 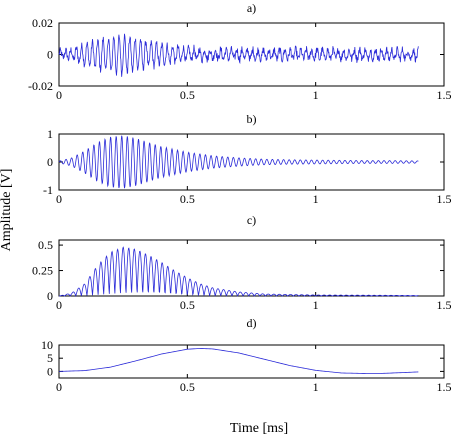 What do you see at coordinates (47, 345) in the screenshot?
I see `y-tick-label: 10` at bounding box center [47, 345].